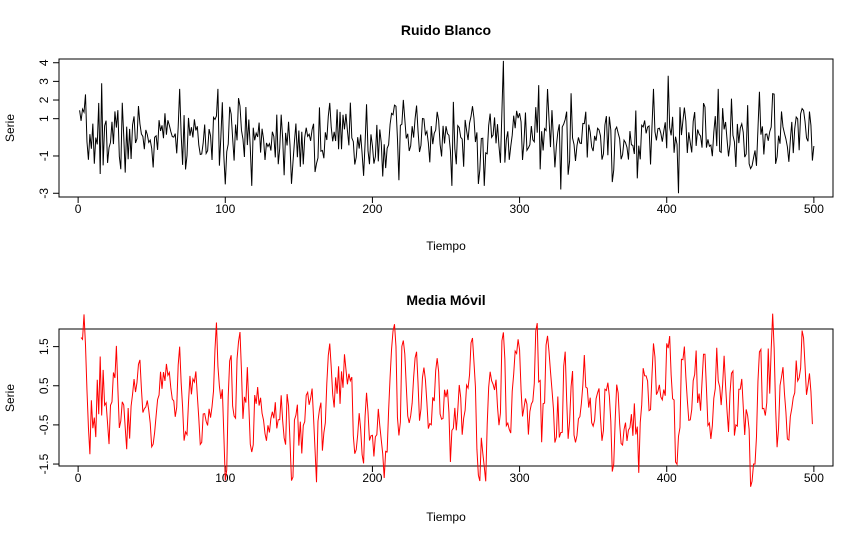 The width and height of the screenshot is (864, 540). I want to click on y-tick-label: 0.5, so click(44, 385).